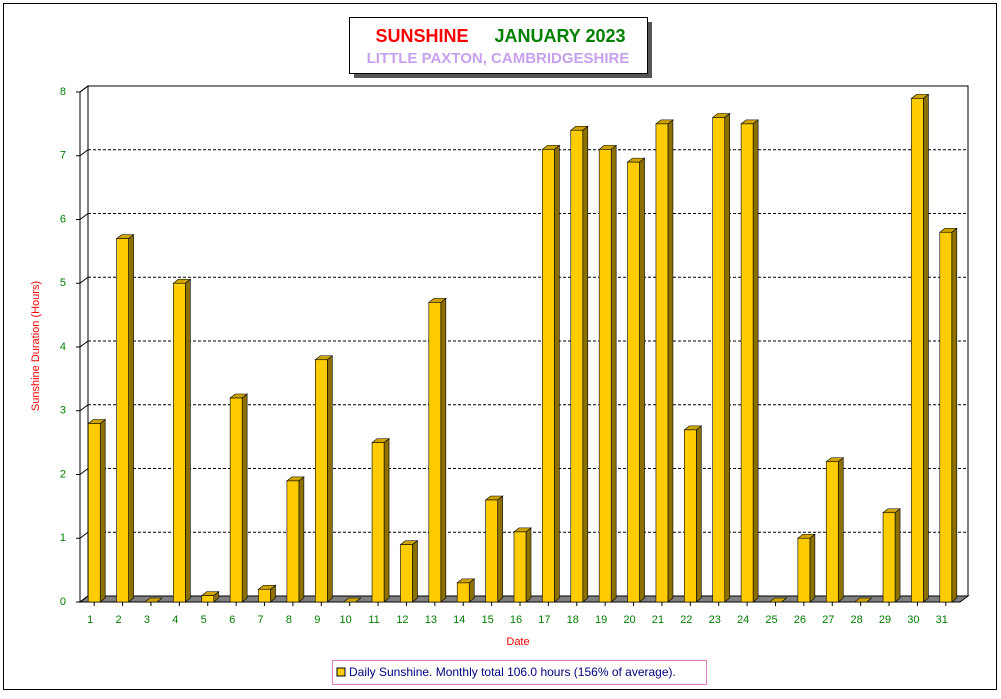 The height and width of the screenshot is (699, 1001). Describe the element at coordinates (498, 58) in the screenshot. I see `chart-subtitle: LITTLE PAXTON, CAMBRIDGESHIRE` at that location.